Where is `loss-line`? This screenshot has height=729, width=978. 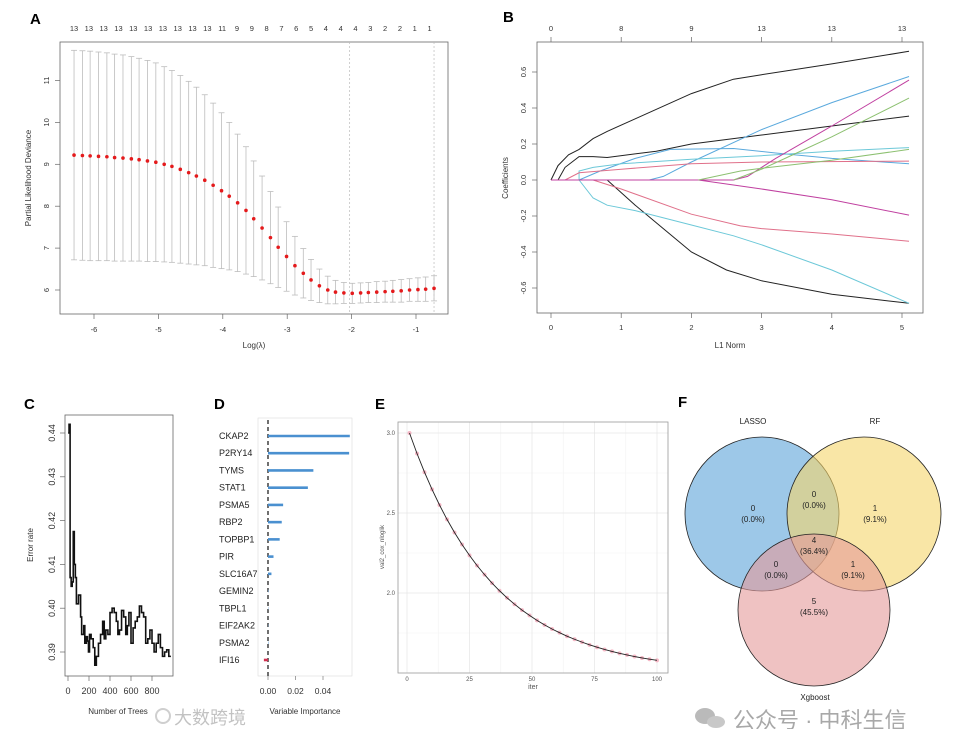 loss-line is located at coordinates (533, 546).